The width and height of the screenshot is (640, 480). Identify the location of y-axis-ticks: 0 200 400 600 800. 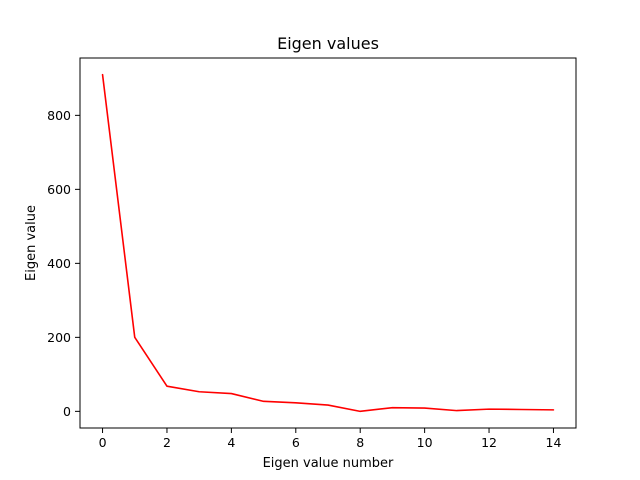
(63, 263).